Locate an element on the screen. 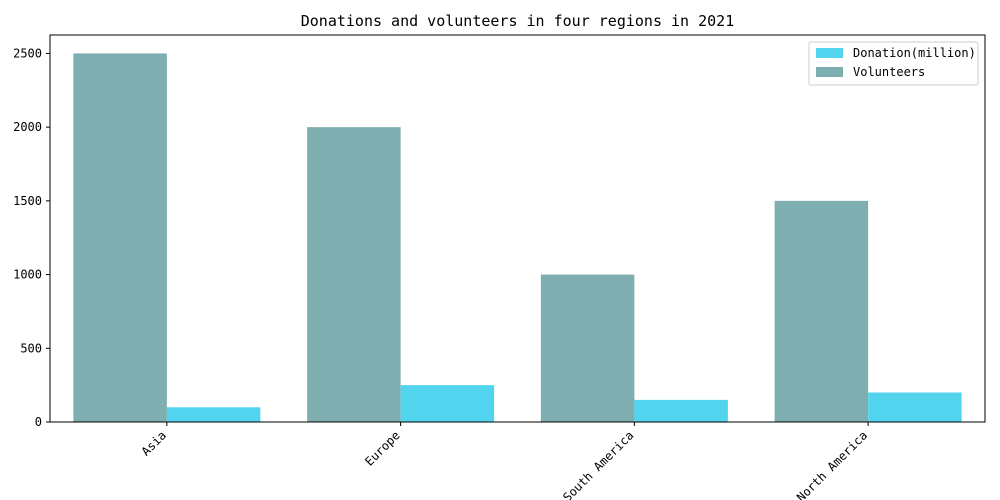 The height and width of the screenshot is (500, 1000). x-axis: Asia Europe South America North America is located at coordinates (504, 461).